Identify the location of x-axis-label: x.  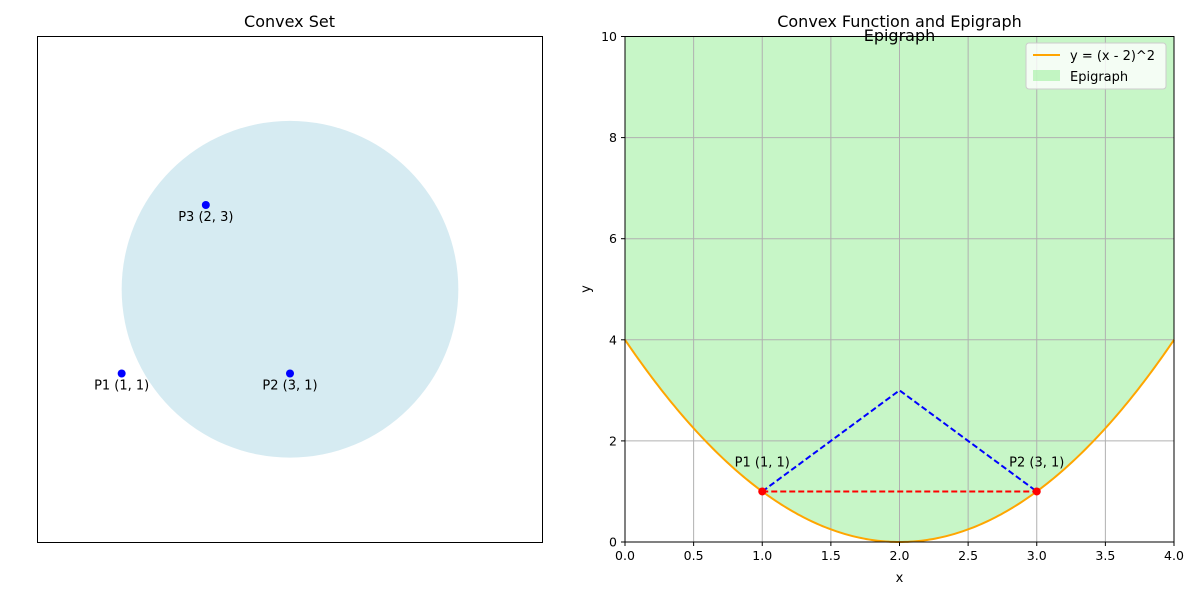
(900, 578).